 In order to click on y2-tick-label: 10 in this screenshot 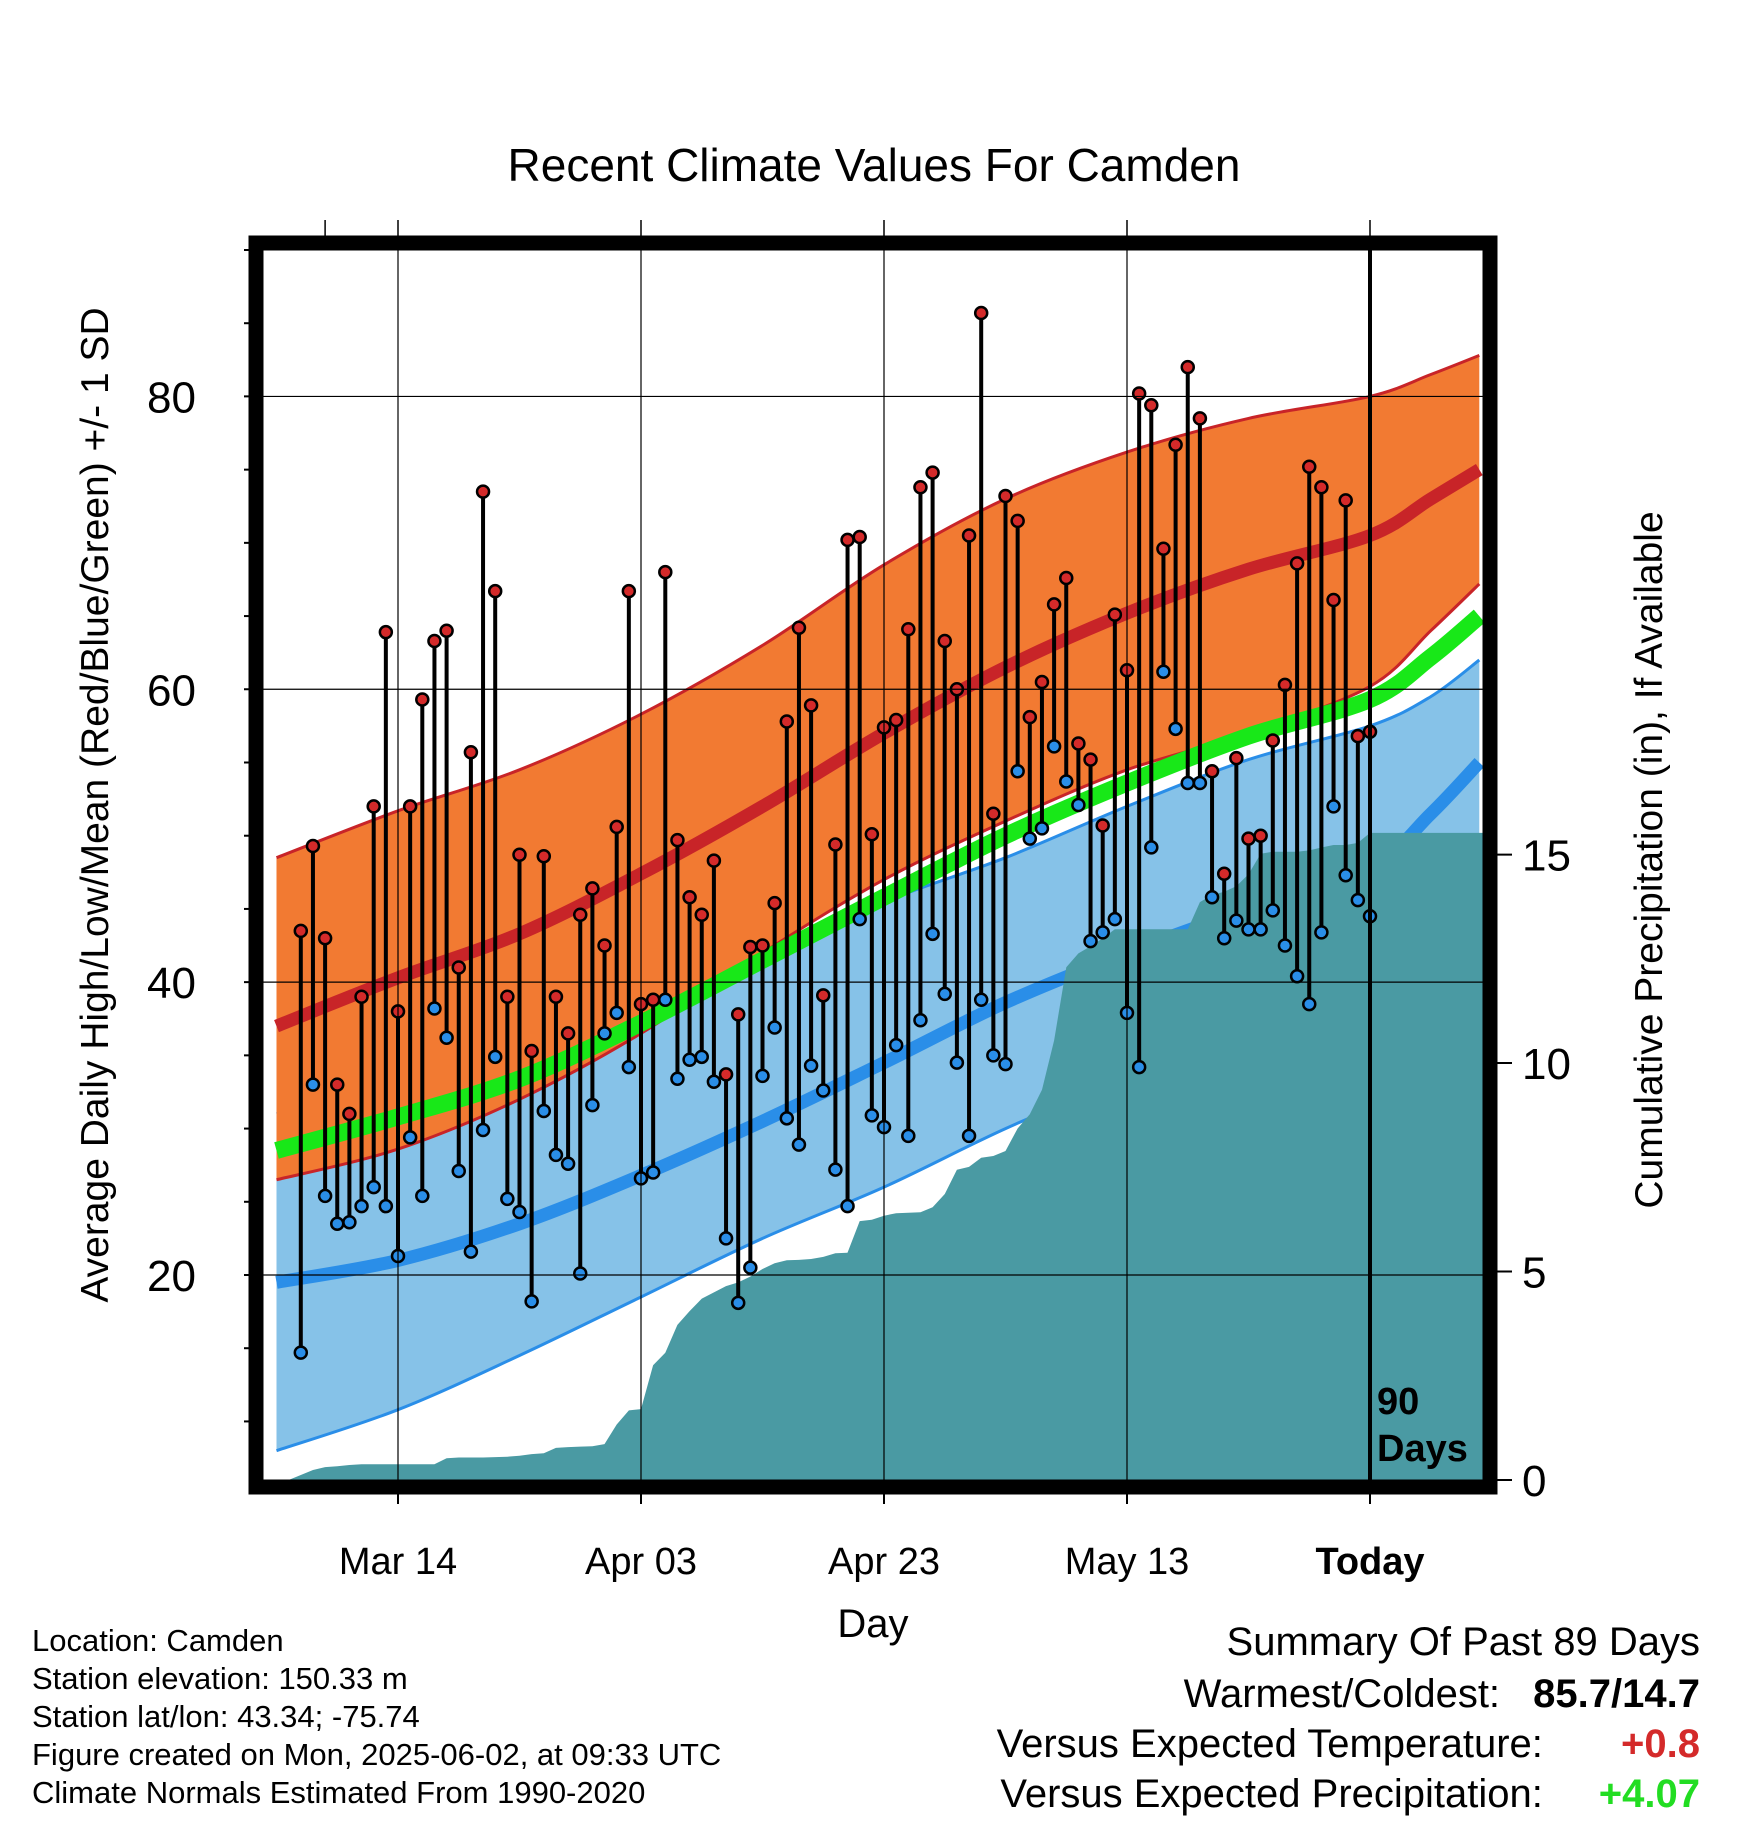, I will do `click(1546, 1064)`.